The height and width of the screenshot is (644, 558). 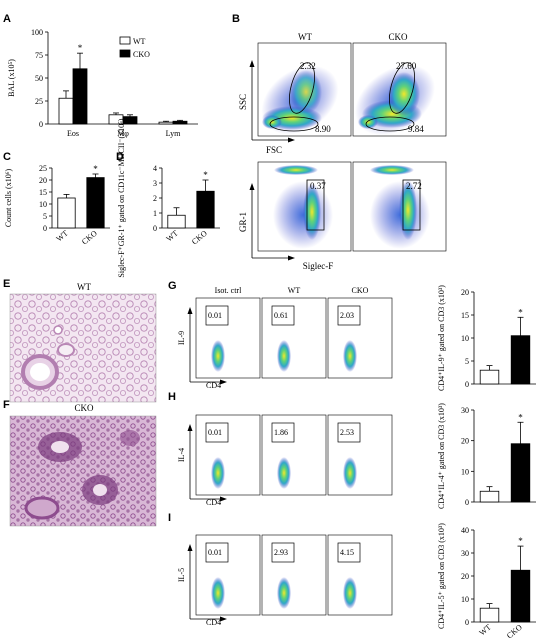 I want to click on y-tick-label: 75, so click(x=39, y=55).